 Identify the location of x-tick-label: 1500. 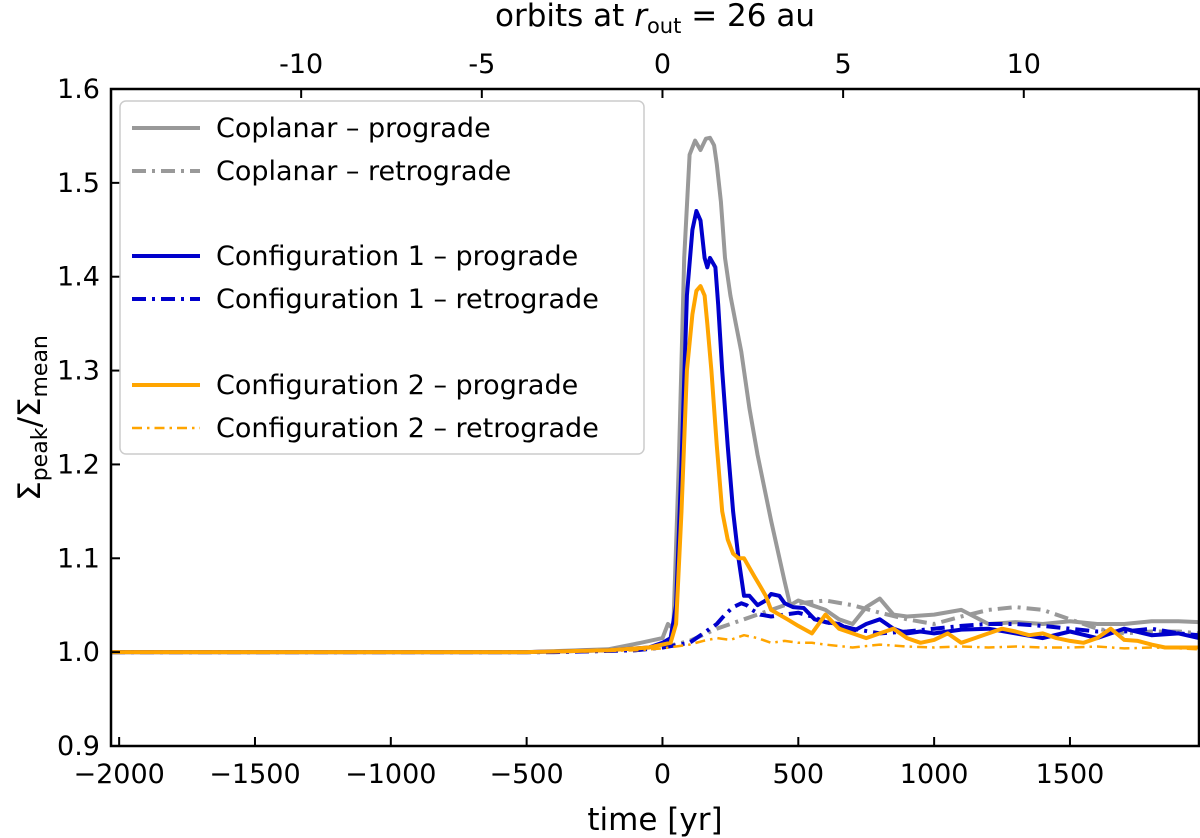
(1070, 774).